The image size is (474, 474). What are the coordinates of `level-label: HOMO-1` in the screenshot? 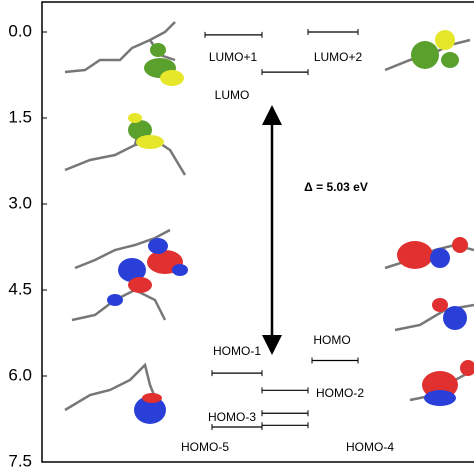 It's located at (237, 351).